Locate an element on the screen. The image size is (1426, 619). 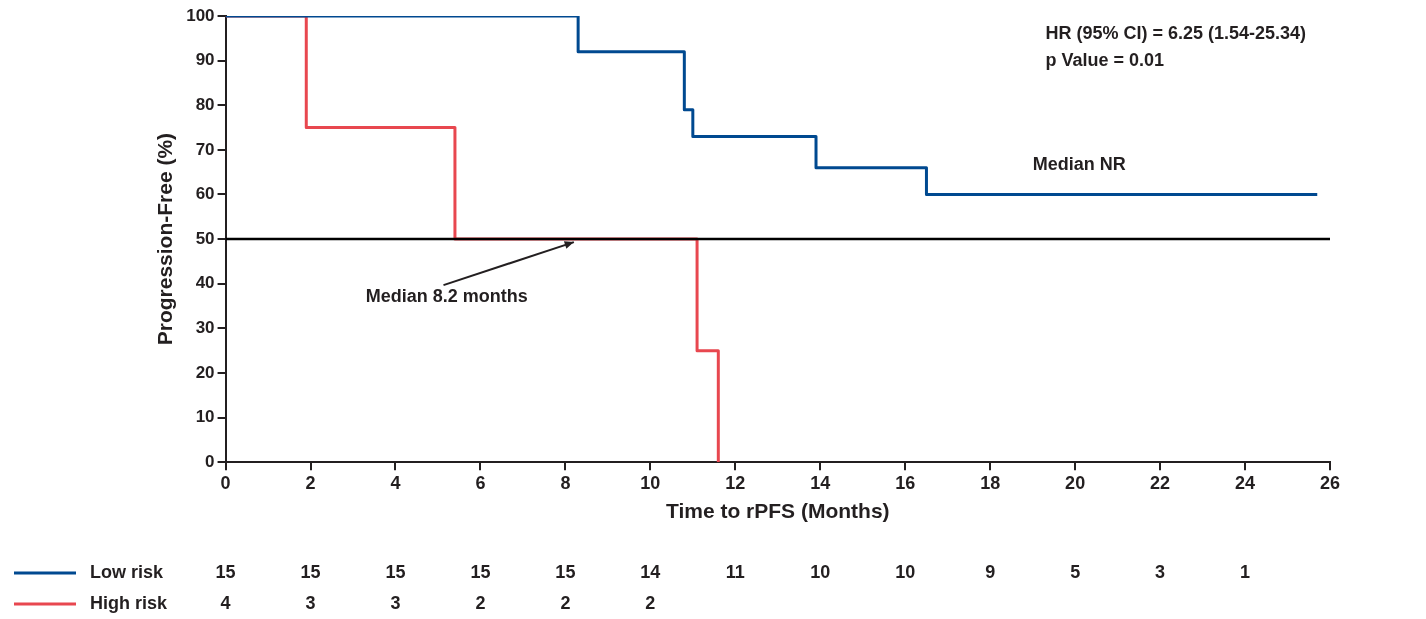
annotation: p Value = 0.01 is located at coordinates (1104, 59).